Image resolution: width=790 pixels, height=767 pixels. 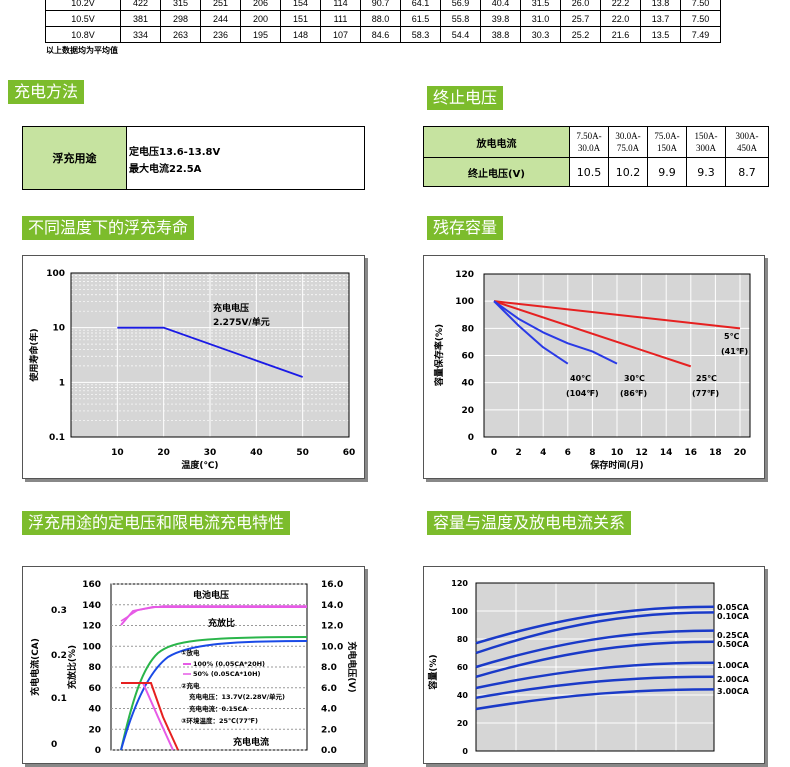 What do you see at coordinates (180, 34) in the screenshot?
I see `table-cell: 263` at bounding box center [180, 34].